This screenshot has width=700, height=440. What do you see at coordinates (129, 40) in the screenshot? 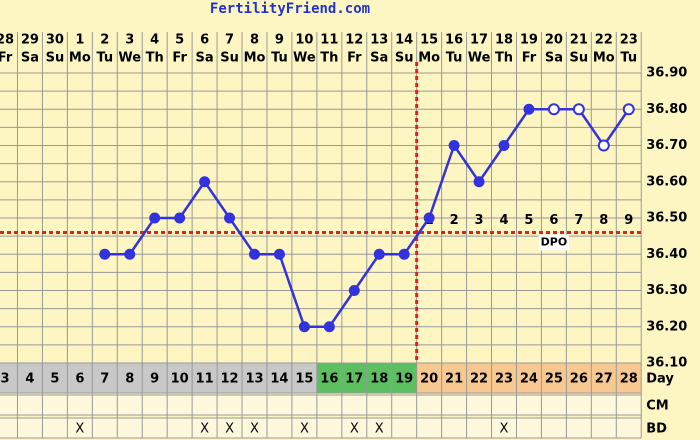
I see `date-label: 3` at bounding box center [129, 40].